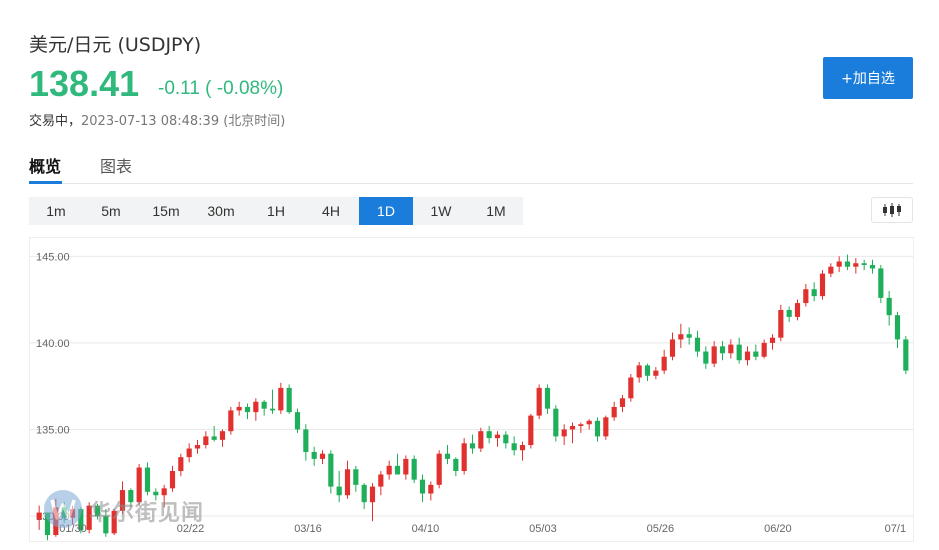  I want to click on chart-type-button, so click(892, 210).